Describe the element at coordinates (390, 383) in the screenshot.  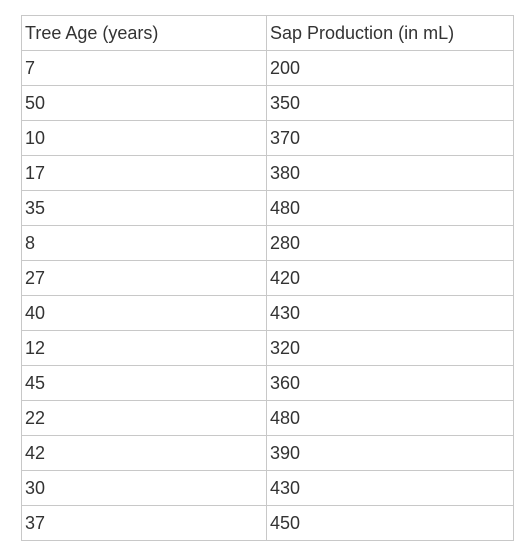
I see `sap-production-cell: 360` at that location.